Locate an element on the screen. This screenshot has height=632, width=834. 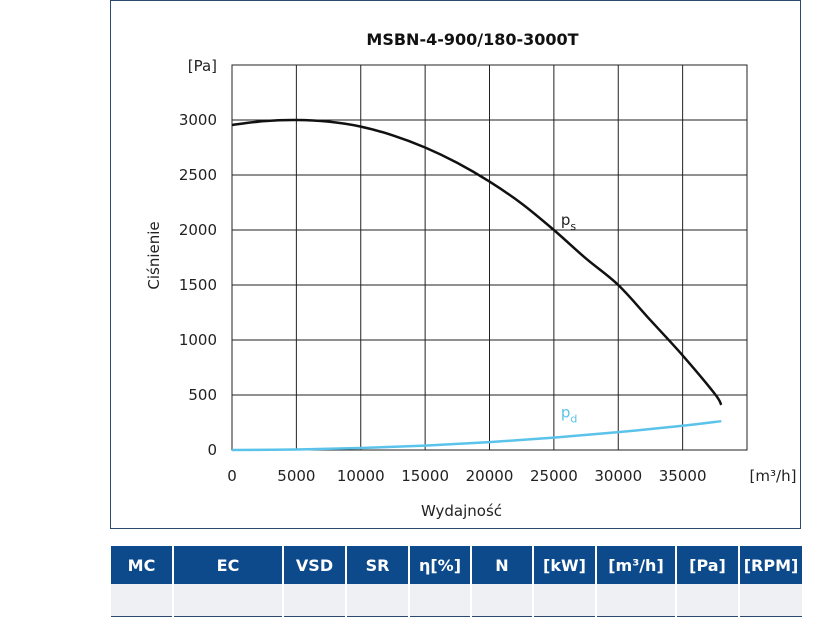
y-tick-label: 1500 is located at coordinates (198, 285).